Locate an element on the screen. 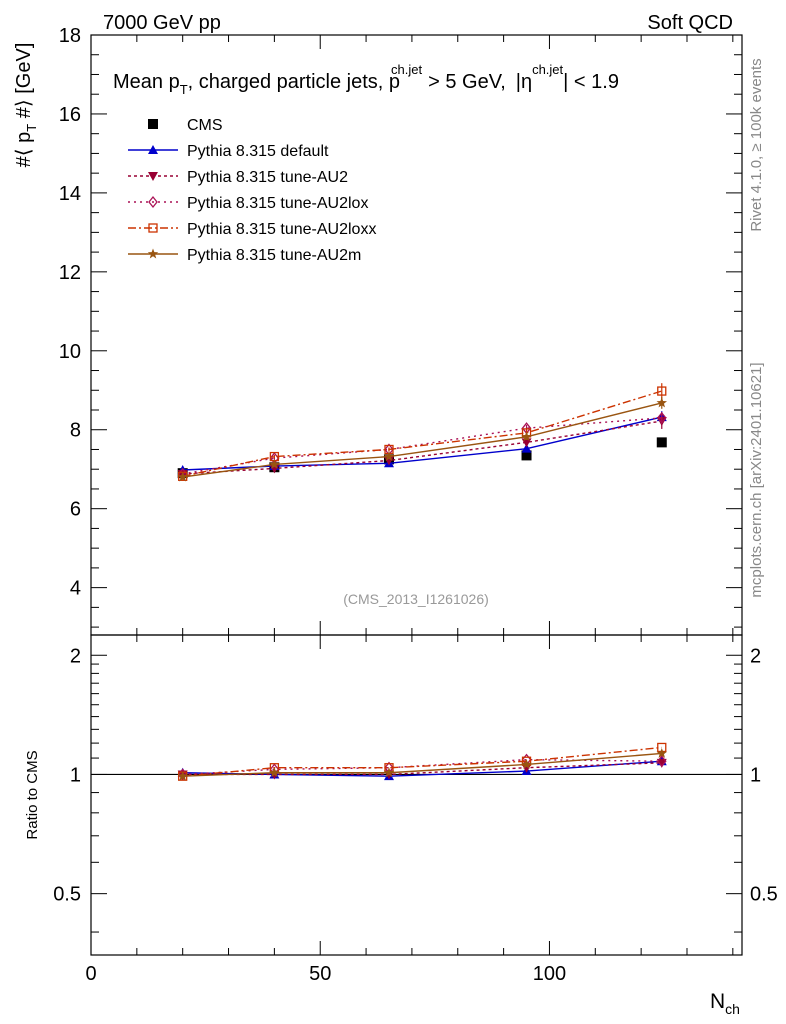  legend-entry: Pythia 8.315 default is located at coordinates (258, 151).